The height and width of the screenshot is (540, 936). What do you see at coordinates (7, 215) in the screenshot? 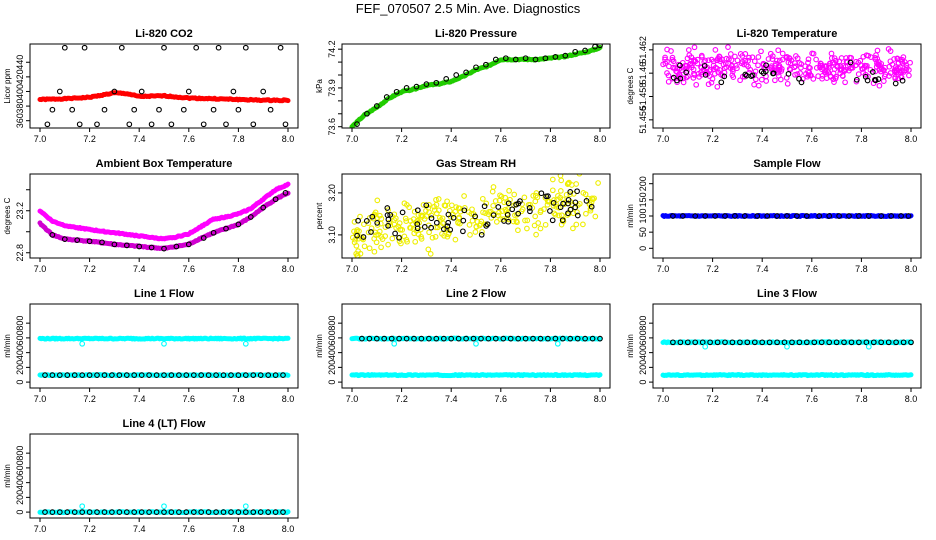
I see `y-axis-label: degrees C` at bounding box center [7, 215].